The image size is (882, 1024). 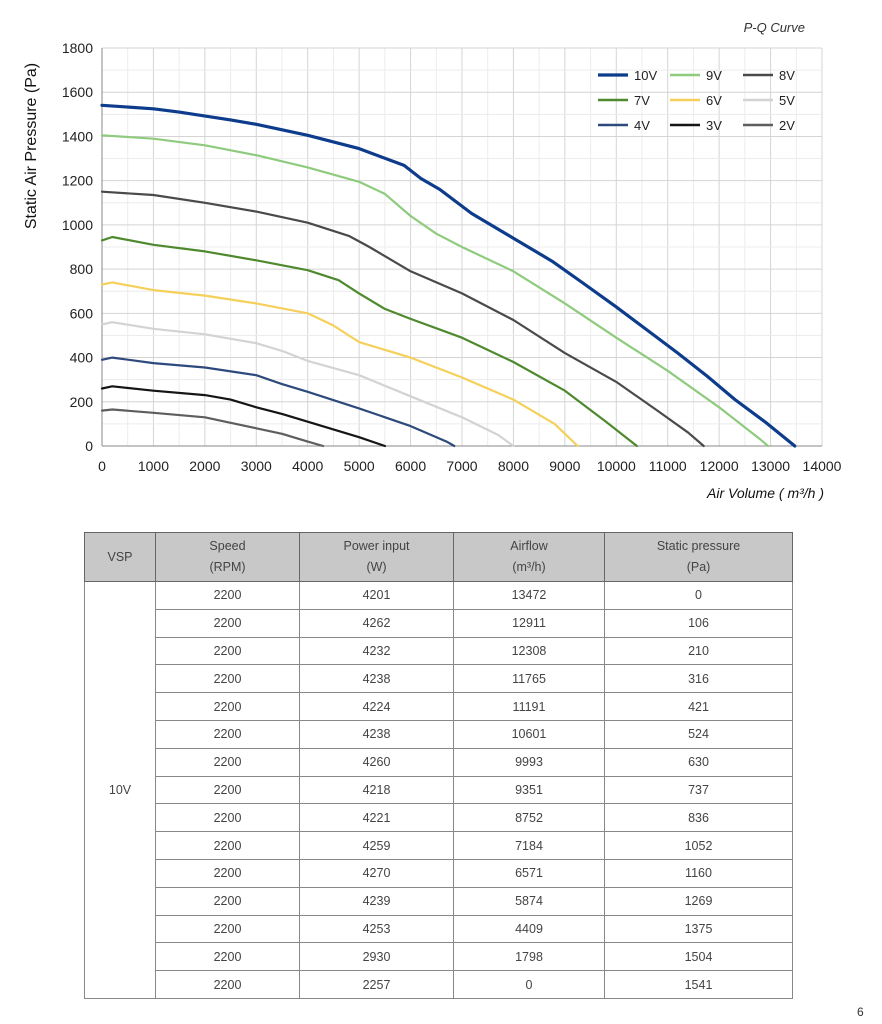 What do you see at coordinates (529, 762) in the screenshot?
I see `table-cell: 9993` at bounding box center [529, 762].